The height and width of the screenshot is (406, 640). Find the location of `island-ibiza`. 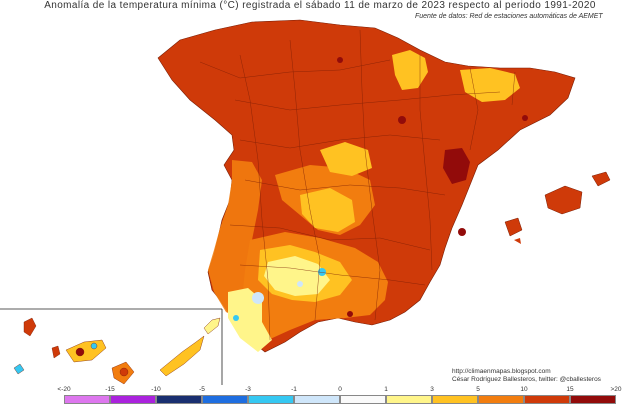

island-ibiza is located at coordinates (513, 227).